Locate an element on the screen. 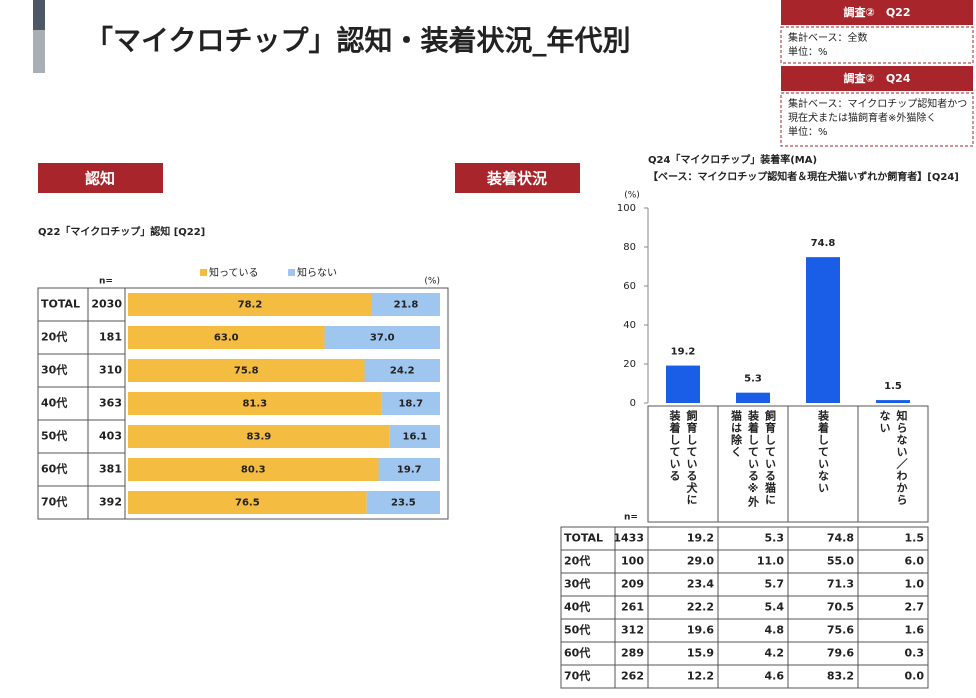 This screenshot has height=698, width=976. table-value: 5.7 is located at coordinates (775, 584).